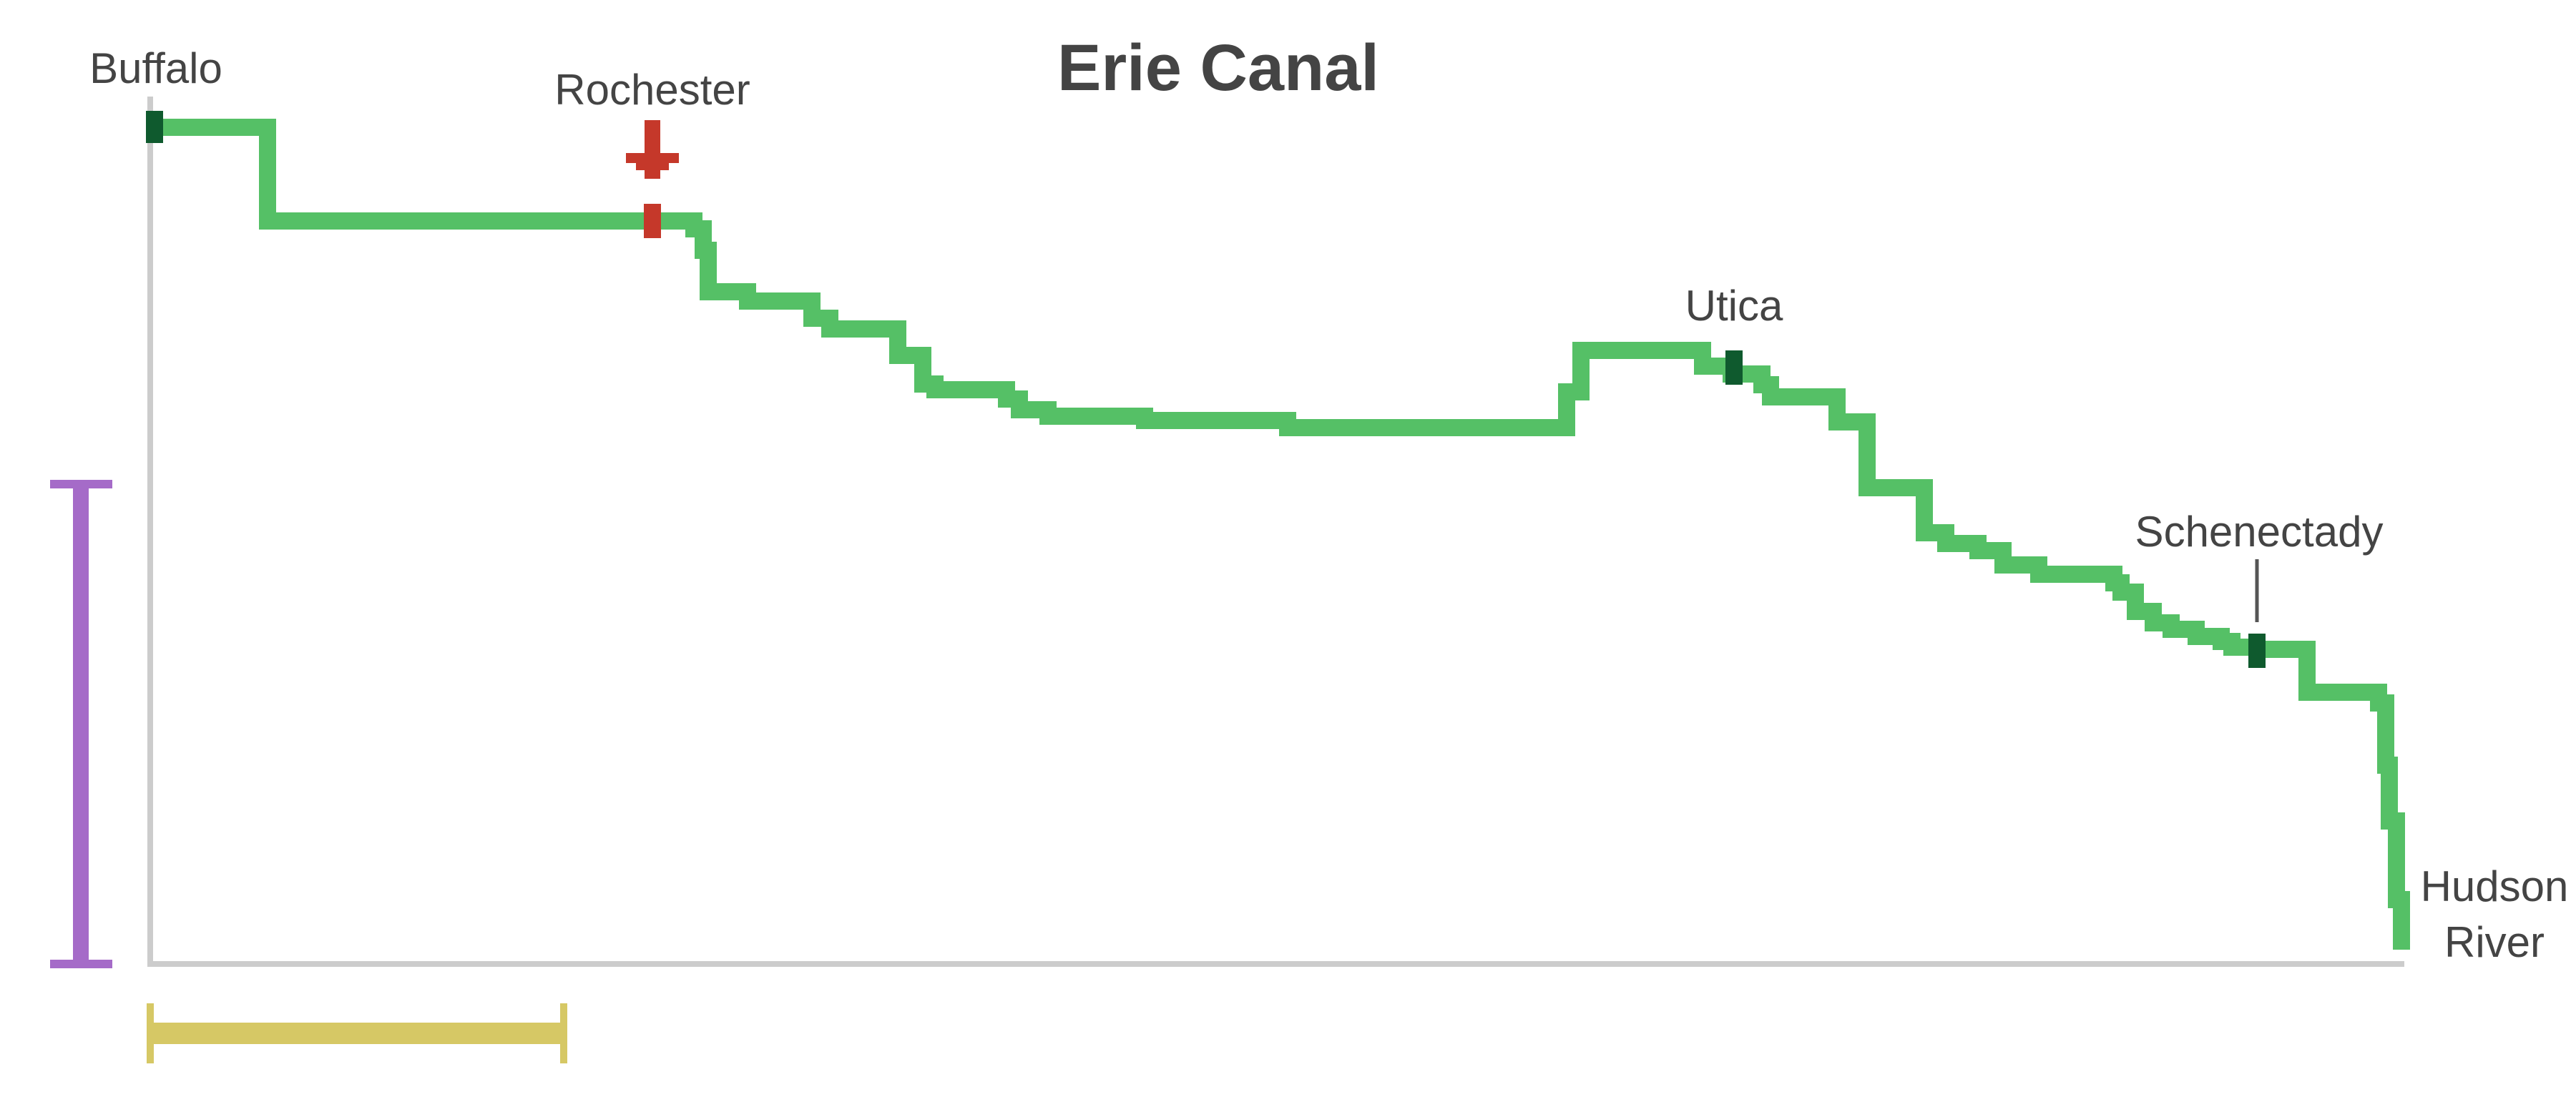 The width and height of the screenshot is (2576, 1102). I want to click on utica-marker, so click(1734, 367).